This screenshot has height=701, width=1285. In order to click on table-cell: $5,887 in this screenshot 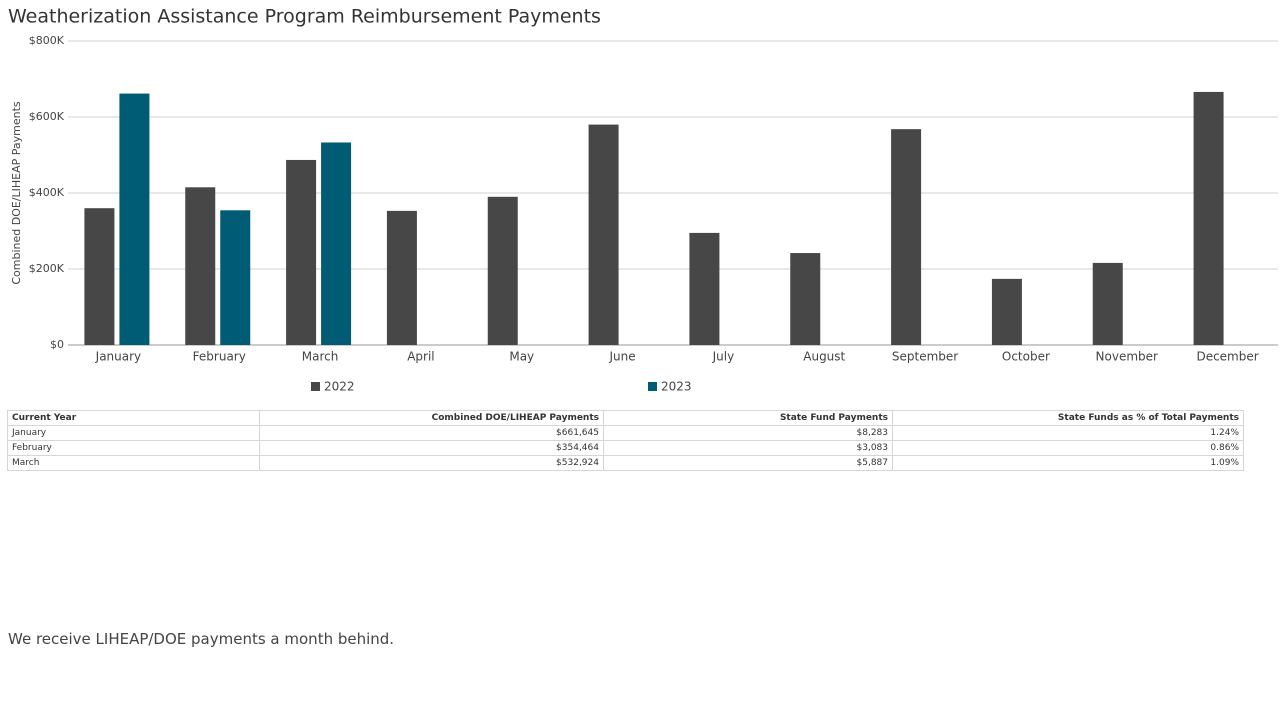, I will do `click(748, 463)`.